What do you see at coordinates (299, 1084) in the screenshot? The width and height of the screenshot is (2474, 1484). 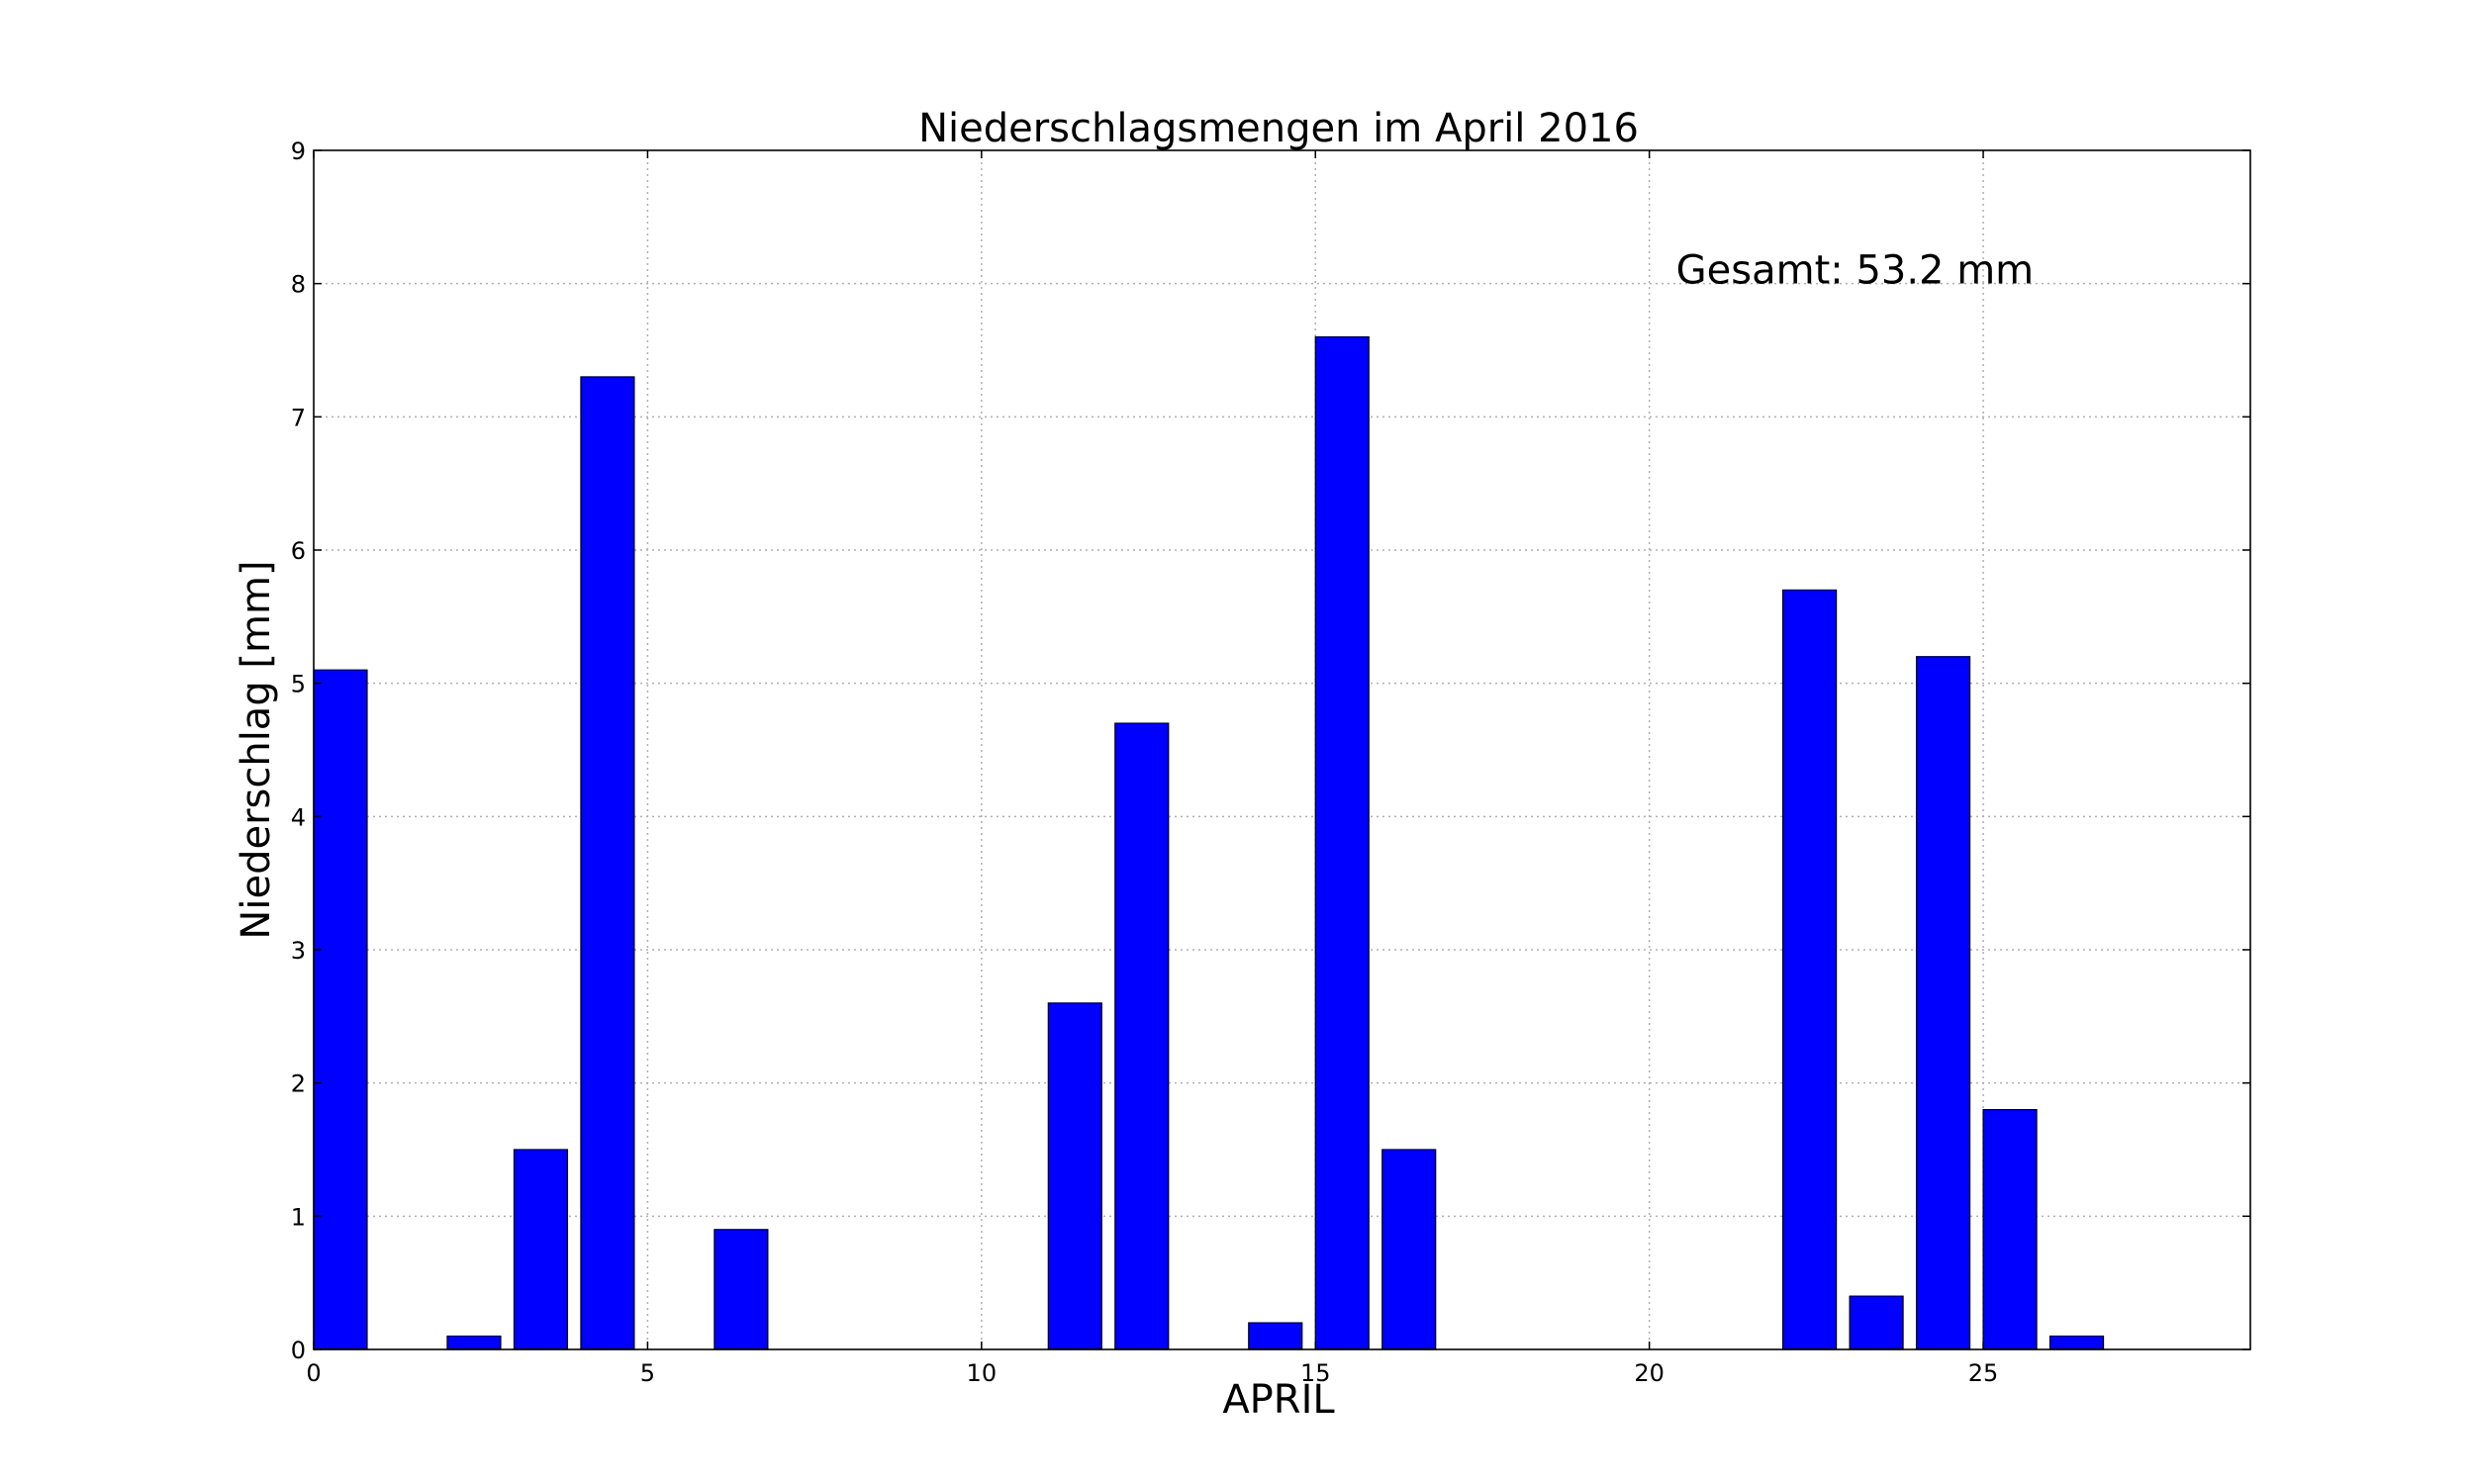 I see `y-tick-label: 2` at bounding box center [299, 1084].